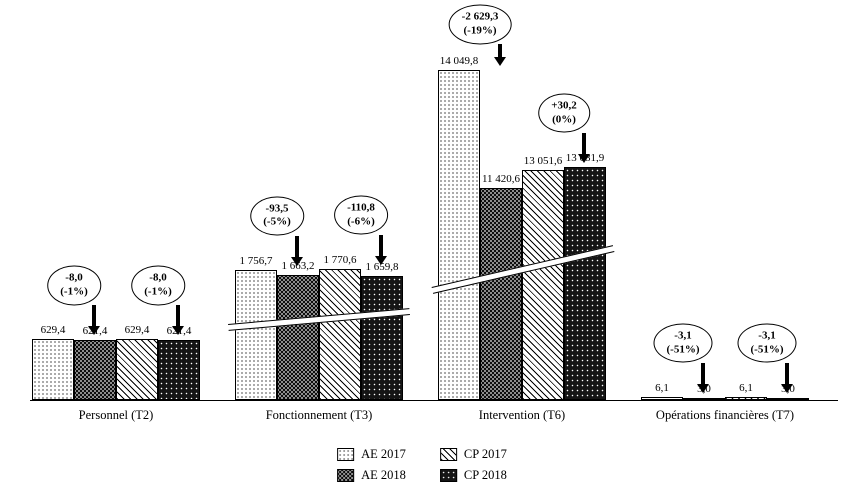  I want to click on legend-label-cp-2018: CP 2018, so click(485, 475).